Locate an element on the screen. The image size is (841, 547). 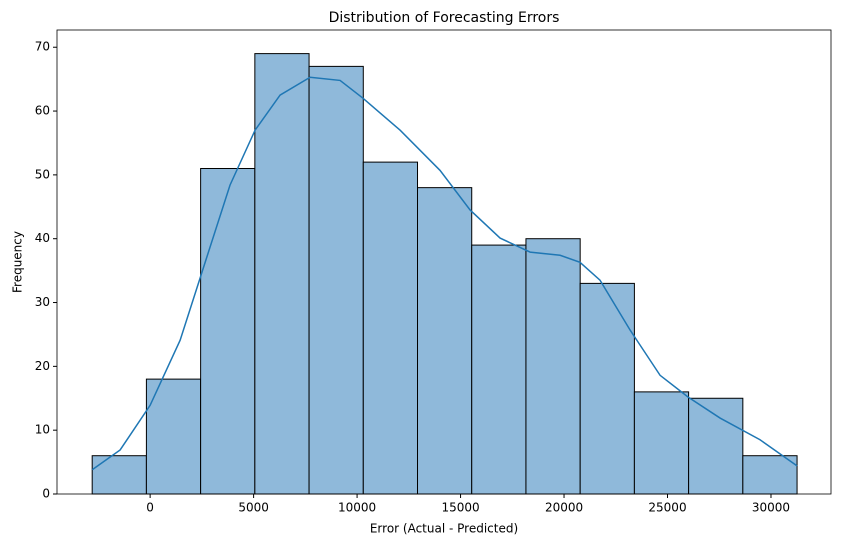
x-tick-label: 5000 is located at coordinates (253, 508).